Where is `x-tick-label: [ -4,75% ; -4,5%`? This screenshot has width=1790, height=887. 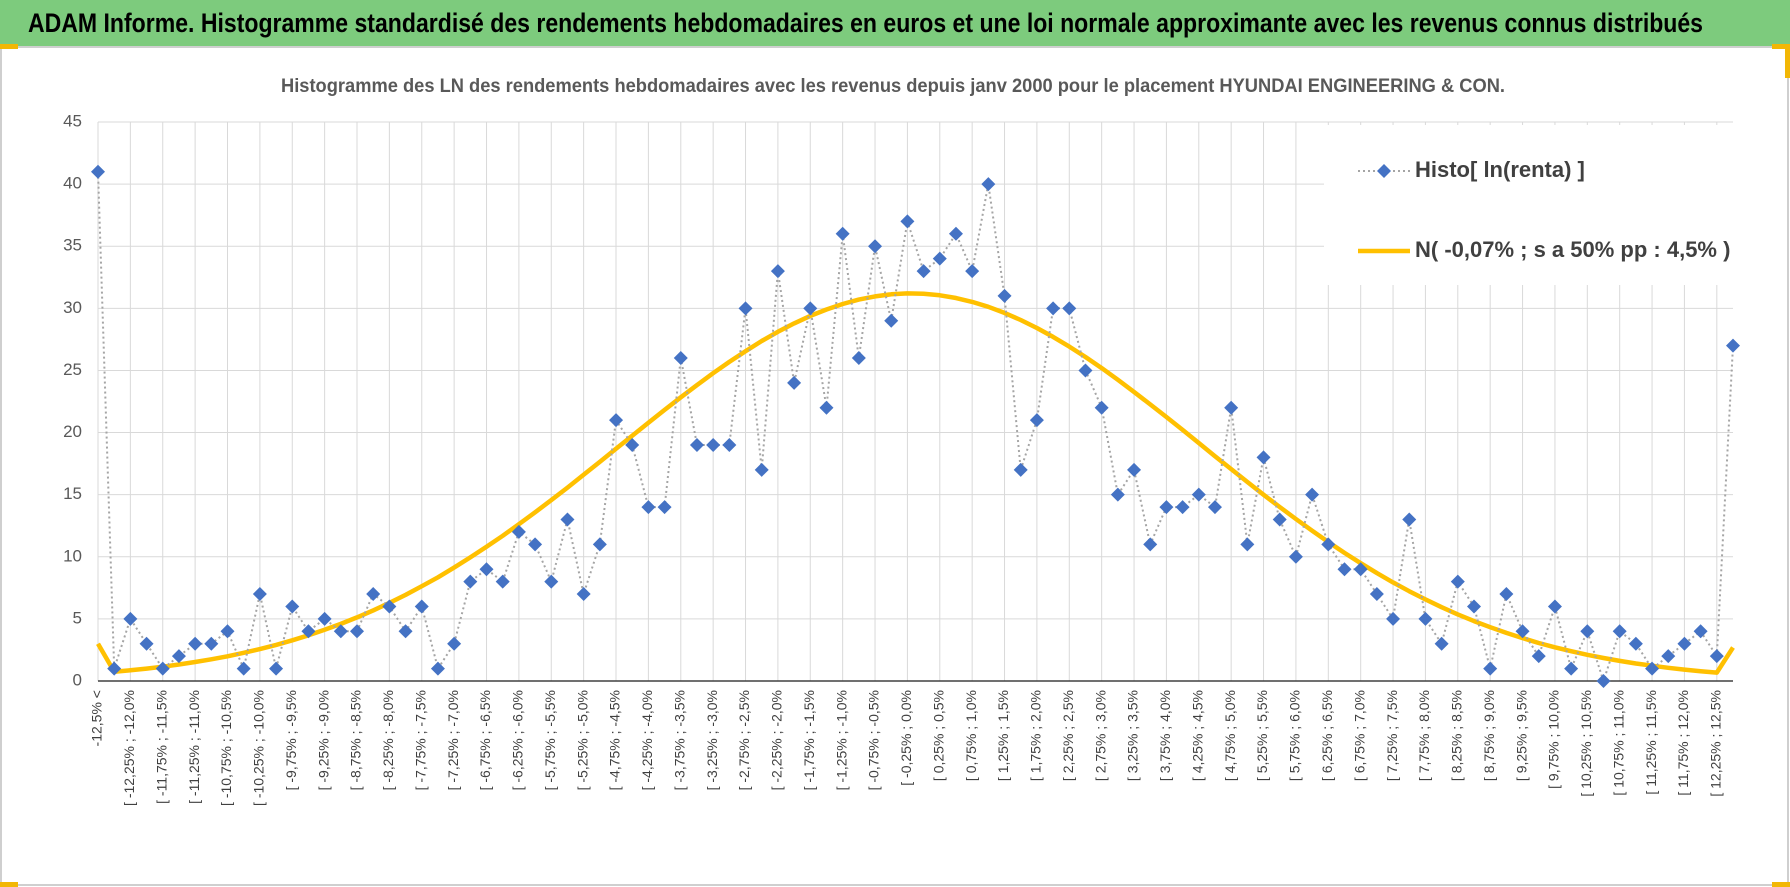 x-tick-label: [ -4,75% ; -4,5% is located at coordinates (615, 740).